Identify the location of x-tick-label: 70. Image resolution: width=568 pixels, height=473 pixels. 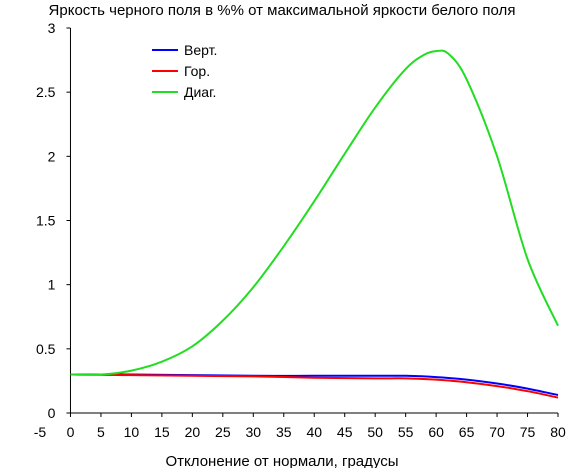
(497, 432).